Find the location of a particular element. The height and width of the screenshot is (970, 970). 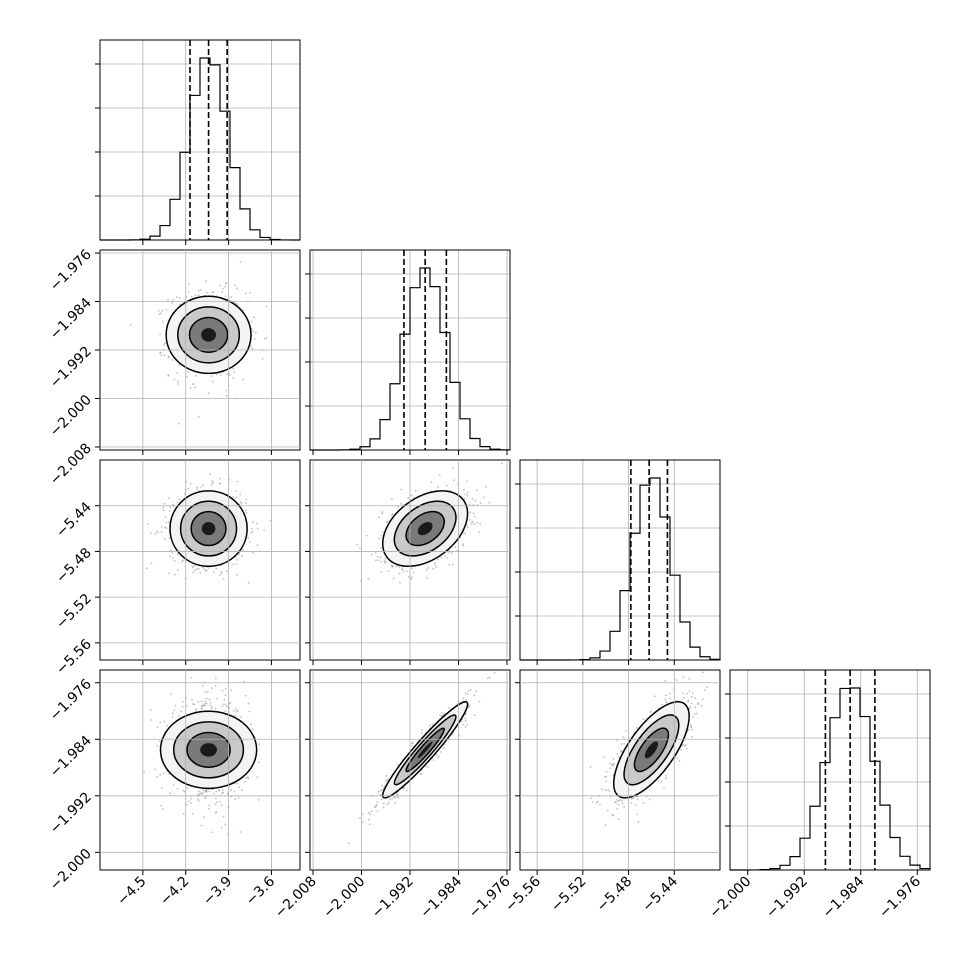

y-tick-label: −2.000 is located at coordinates (71, 870).